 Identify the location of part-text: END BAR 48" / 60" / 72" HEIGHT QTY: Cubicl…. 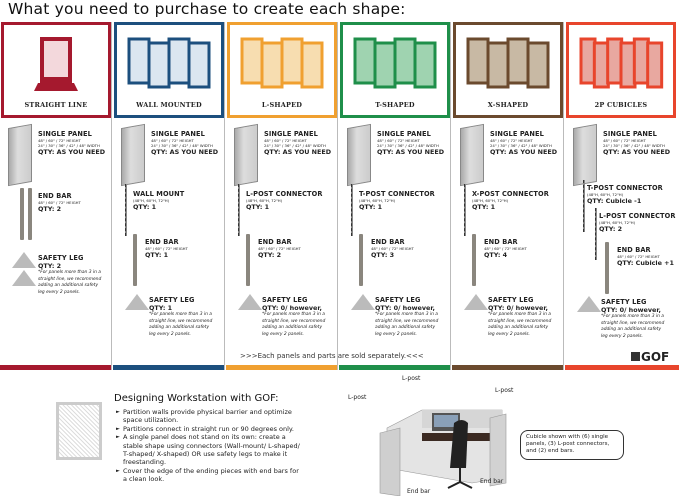
(645, 256).